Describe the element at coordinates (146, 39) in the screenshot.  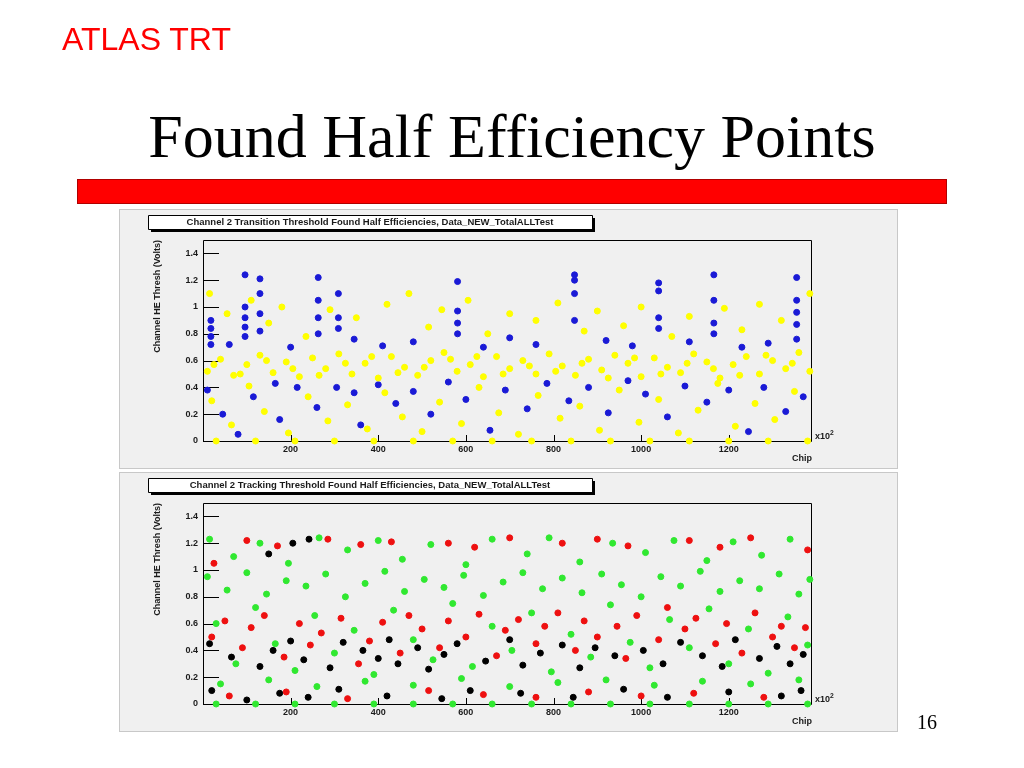
I see `text: ATLAS TRT` at that location.